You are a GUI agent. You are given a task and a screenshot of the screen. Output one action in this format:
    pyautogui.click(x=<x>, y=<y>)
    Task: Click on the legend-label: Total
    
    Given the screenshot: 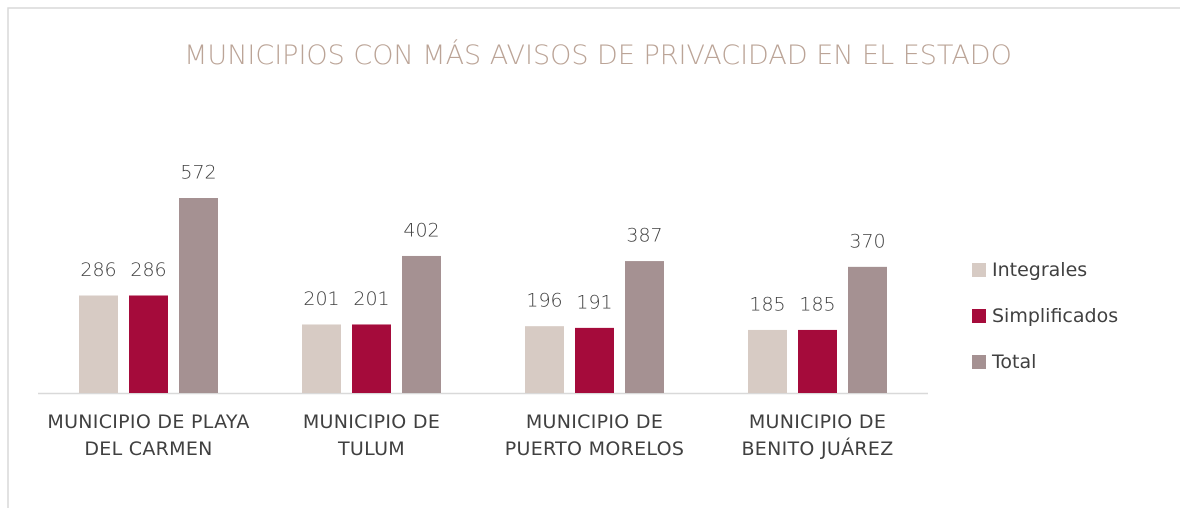 What is the action you would take?
    pyautogui.click(x=1014, y=362)
    